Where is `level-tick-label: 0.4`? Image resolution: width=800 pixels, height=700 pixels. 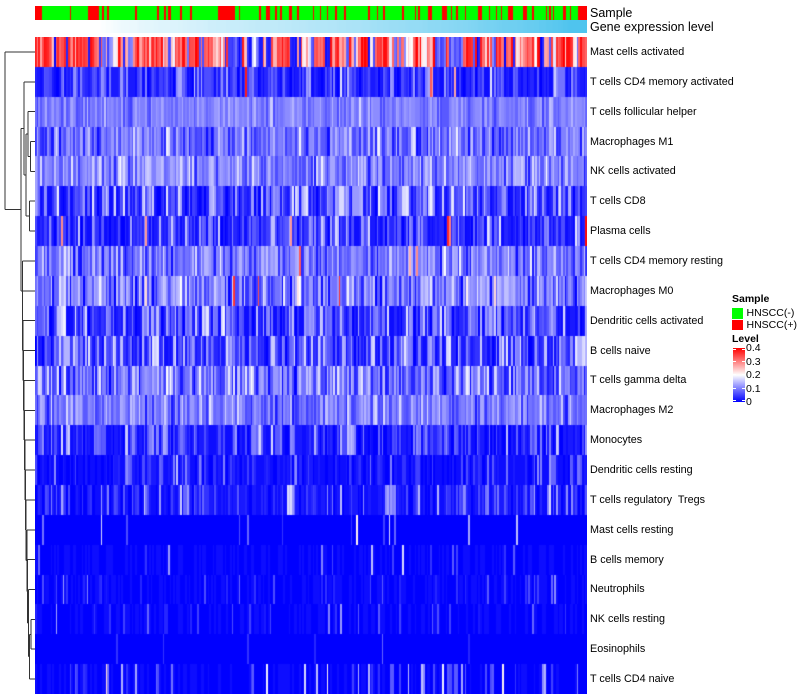
level-tick-label: 0.4 is located at coordinates (753, 348).